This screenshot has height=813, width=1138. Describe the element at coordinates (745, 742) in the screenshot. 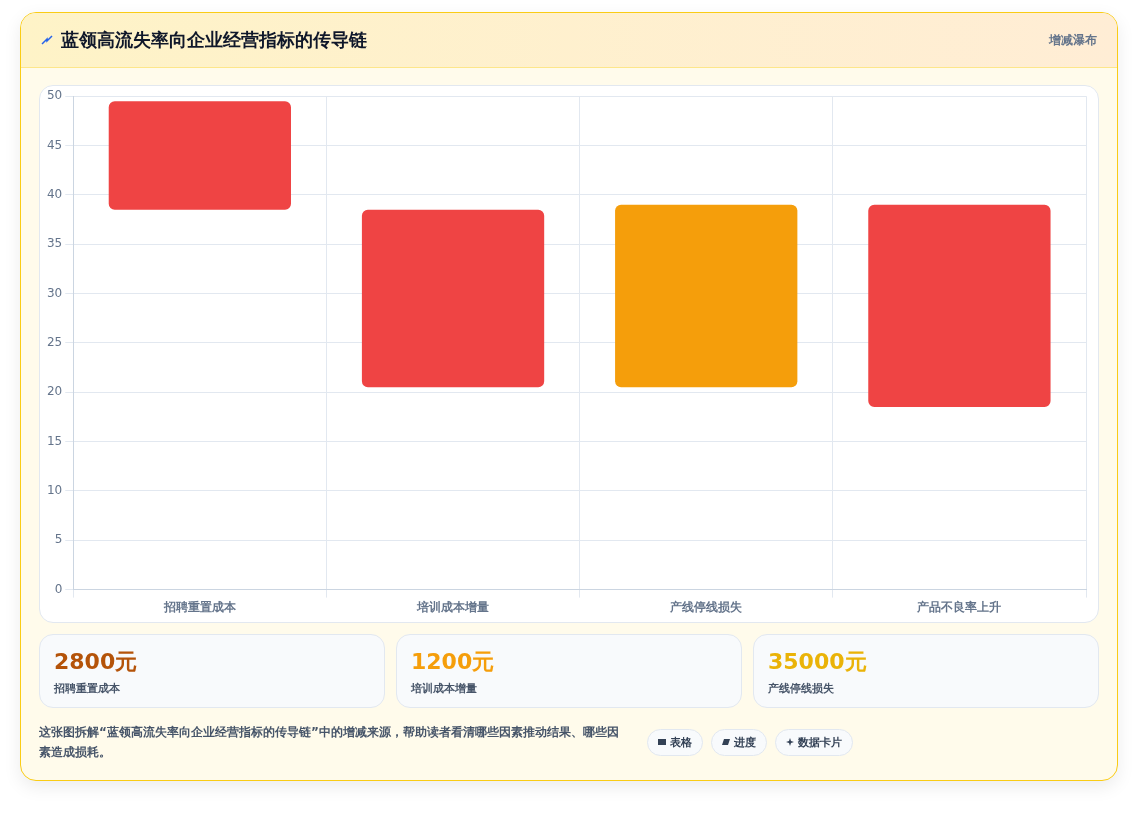

I see `text: 进度` at that location.